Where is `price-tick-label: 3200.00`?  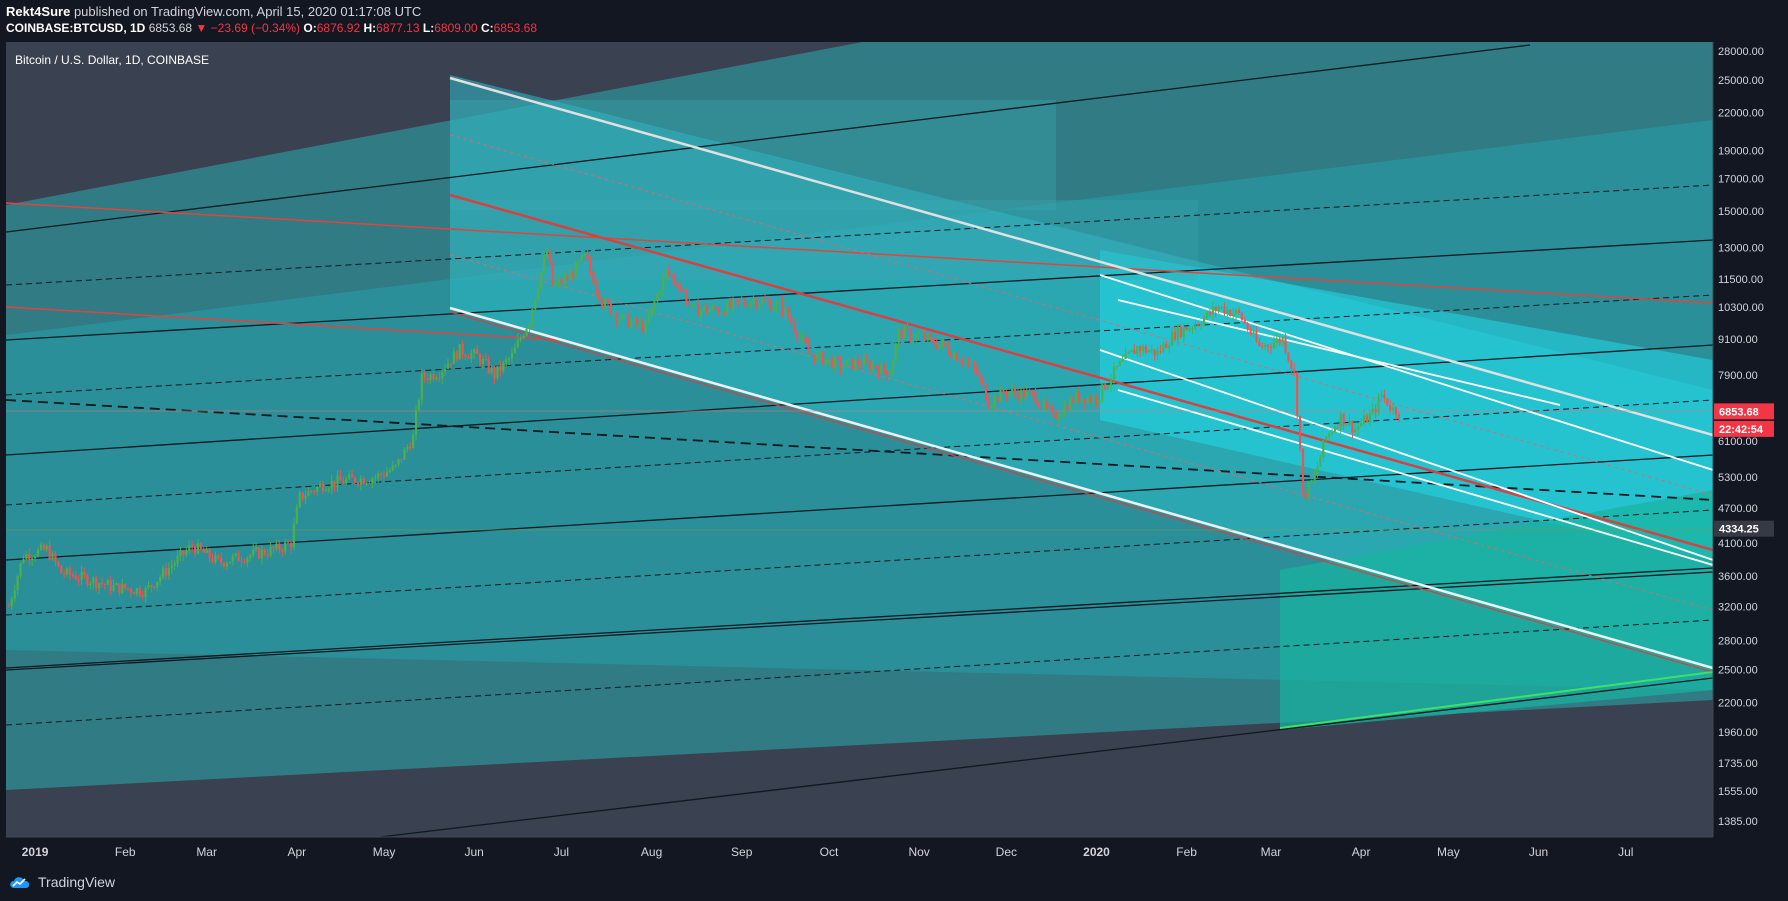
price-tick-label: 3200.00 is located at coordinates (1738, 607).